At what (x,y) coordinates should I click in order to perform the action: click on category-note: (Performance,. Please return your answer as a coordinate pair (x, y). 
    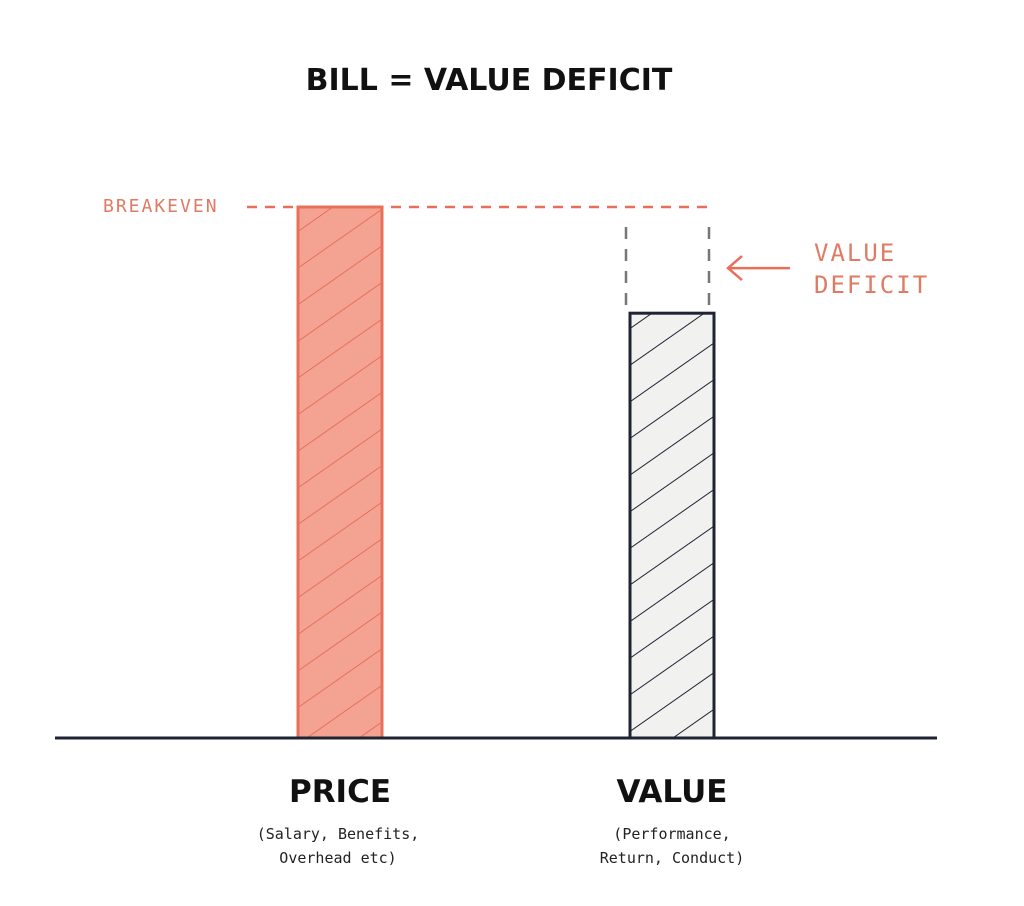
    Looking at the image, I should click on (671, 834).